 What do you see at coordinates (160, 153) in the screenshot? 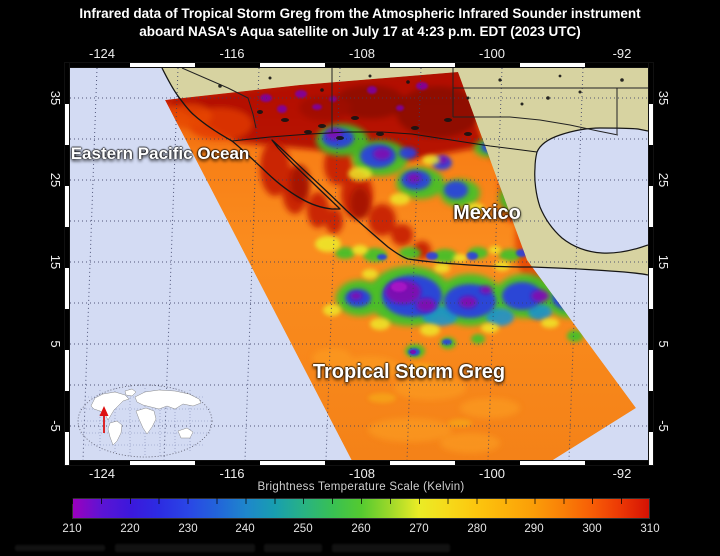
I see `label-eastern-pacific-ocean: Eastern Pacific Ocean` at bounding box center [160, 153].